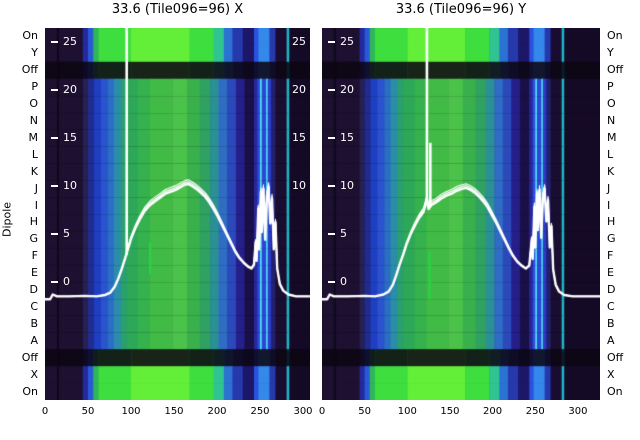 This screenshot has height=440, width=640. I want to click on dipole-label-right: L, so click(610, 154).